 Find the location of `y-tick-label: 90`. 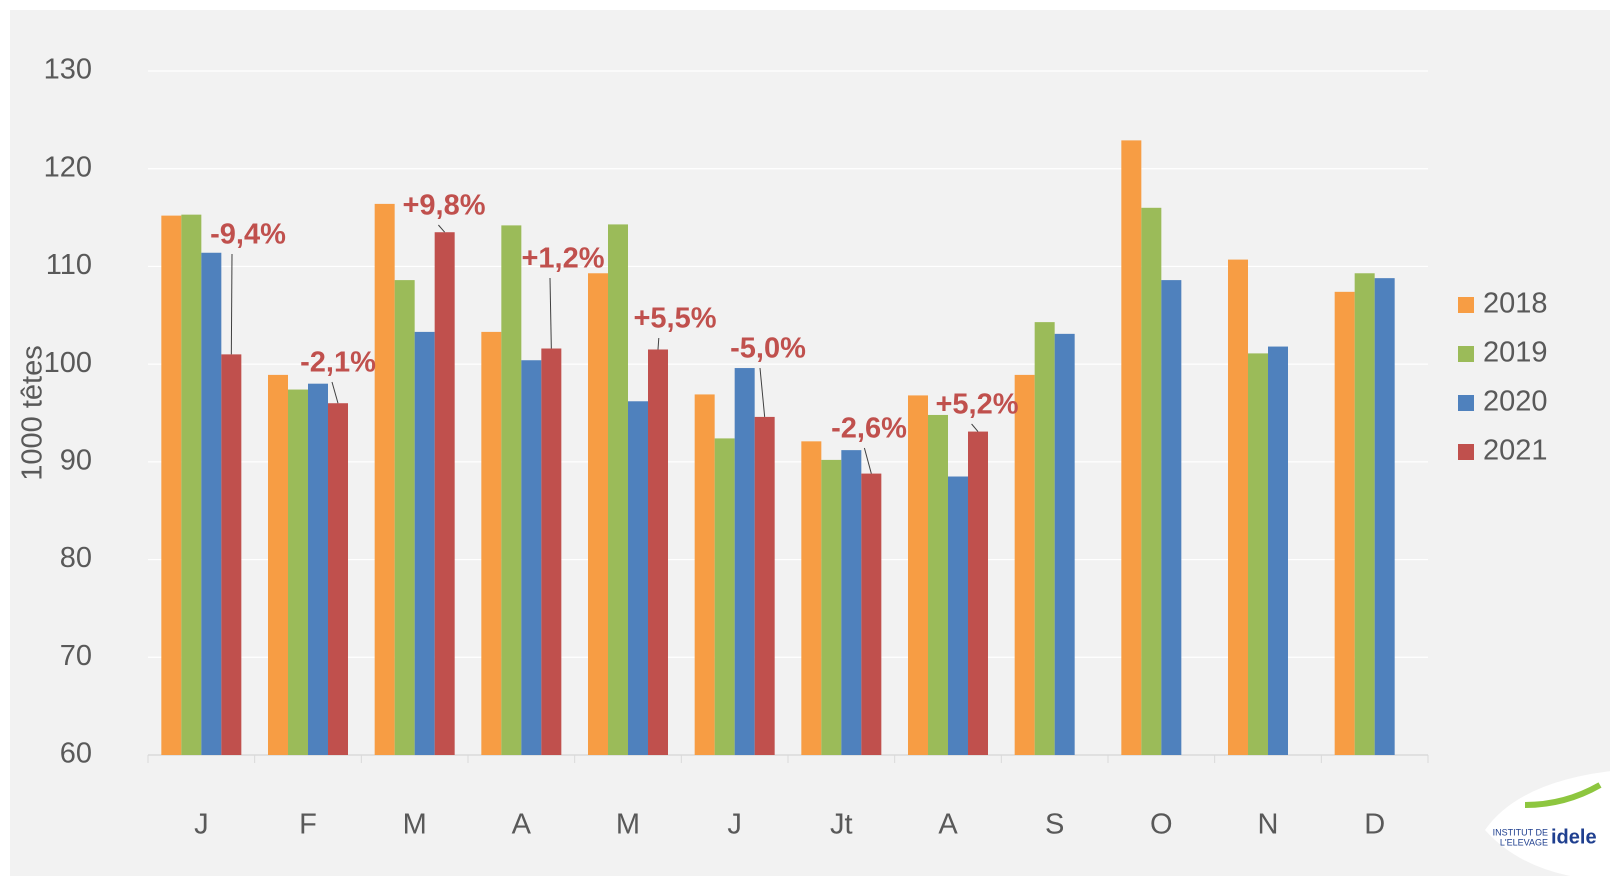

y-tick-label: 90 is located at coordinates (76, 461).